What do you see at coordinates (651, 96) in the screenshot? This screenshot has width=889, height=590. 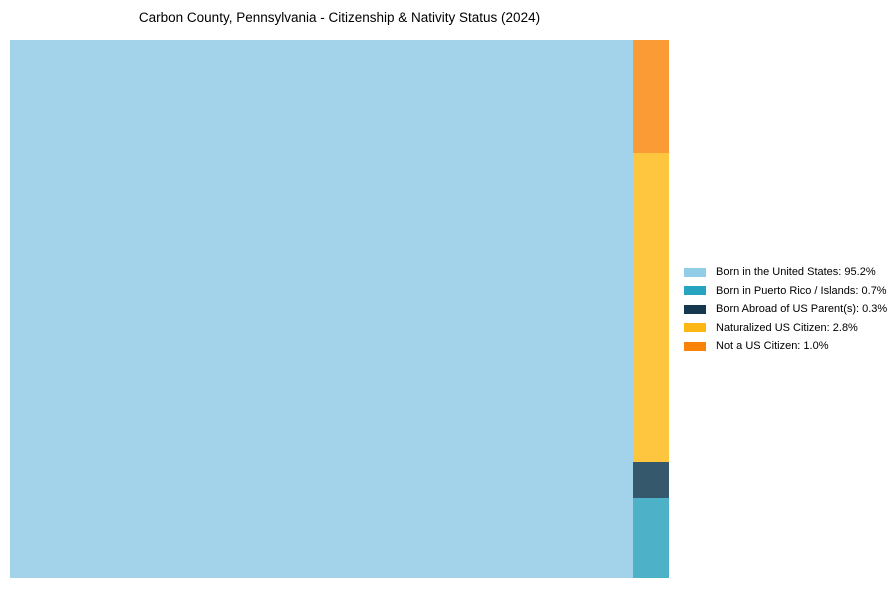 I see `treemap-segment-not-a-us-citizen` at bounding box center [651, 96].